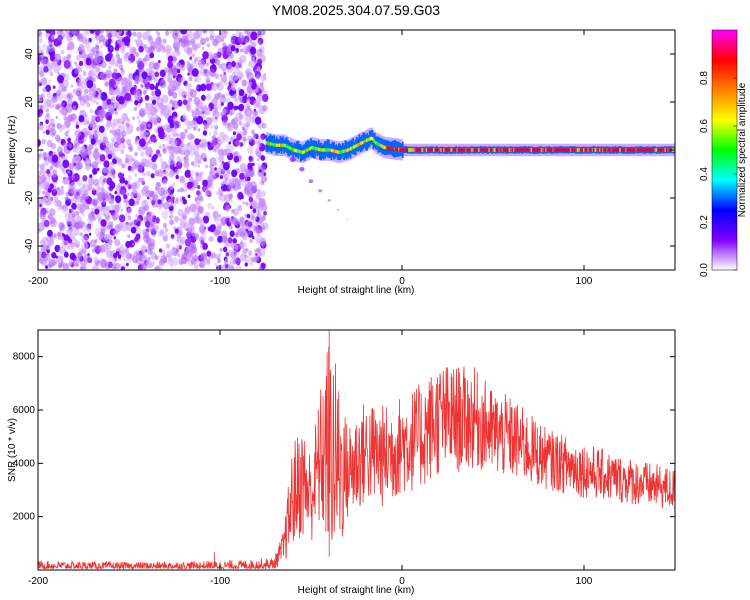  What do you see at coordinates (12, 450) in the screenshot?
I see `snr-ylabel: SNR (10 * v/v)` at bounding box center [12, 450].